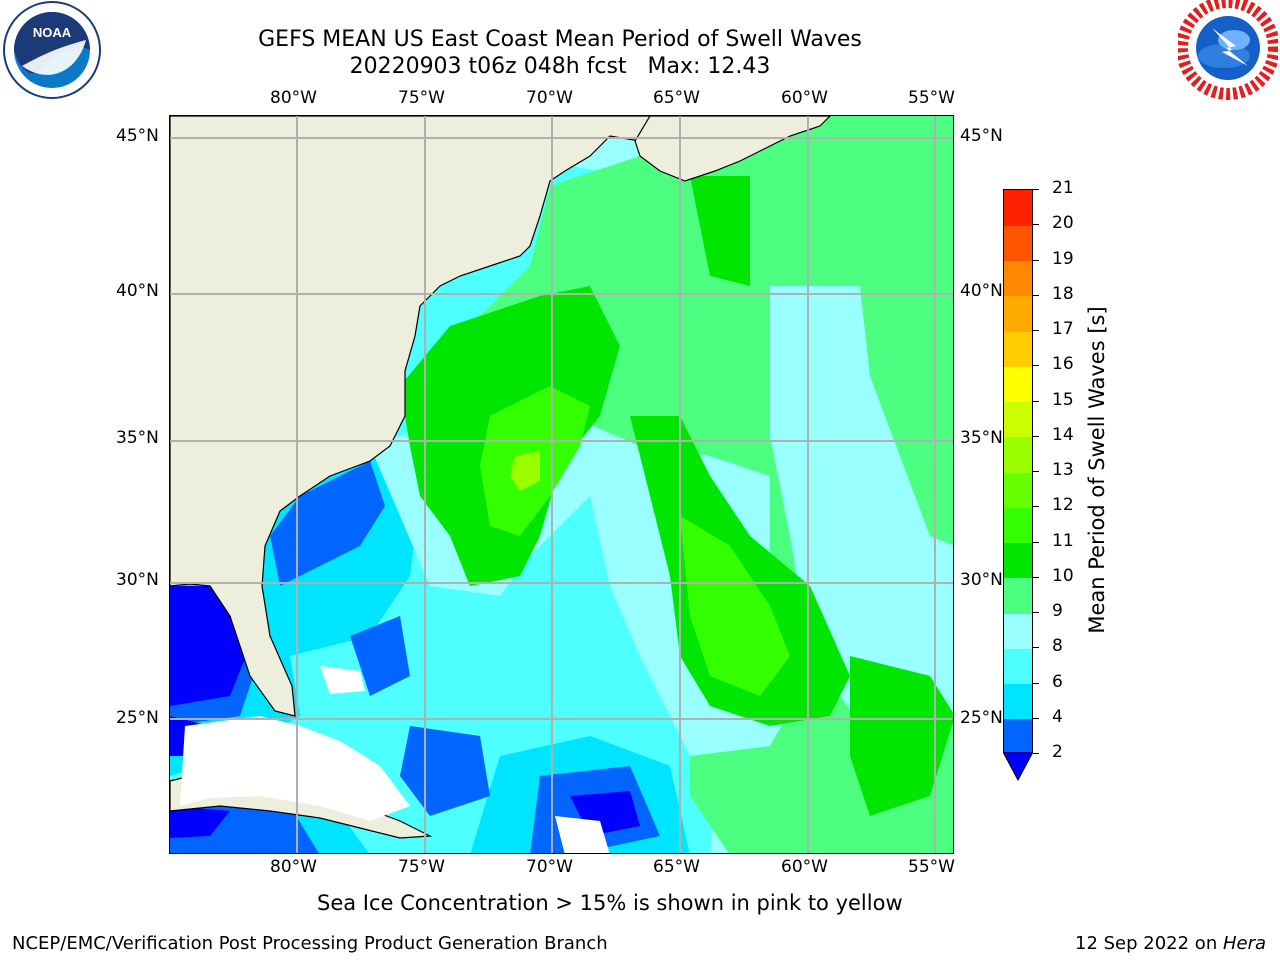  I want to click on lon-label-bottom: 80°W, so click(293, 867).